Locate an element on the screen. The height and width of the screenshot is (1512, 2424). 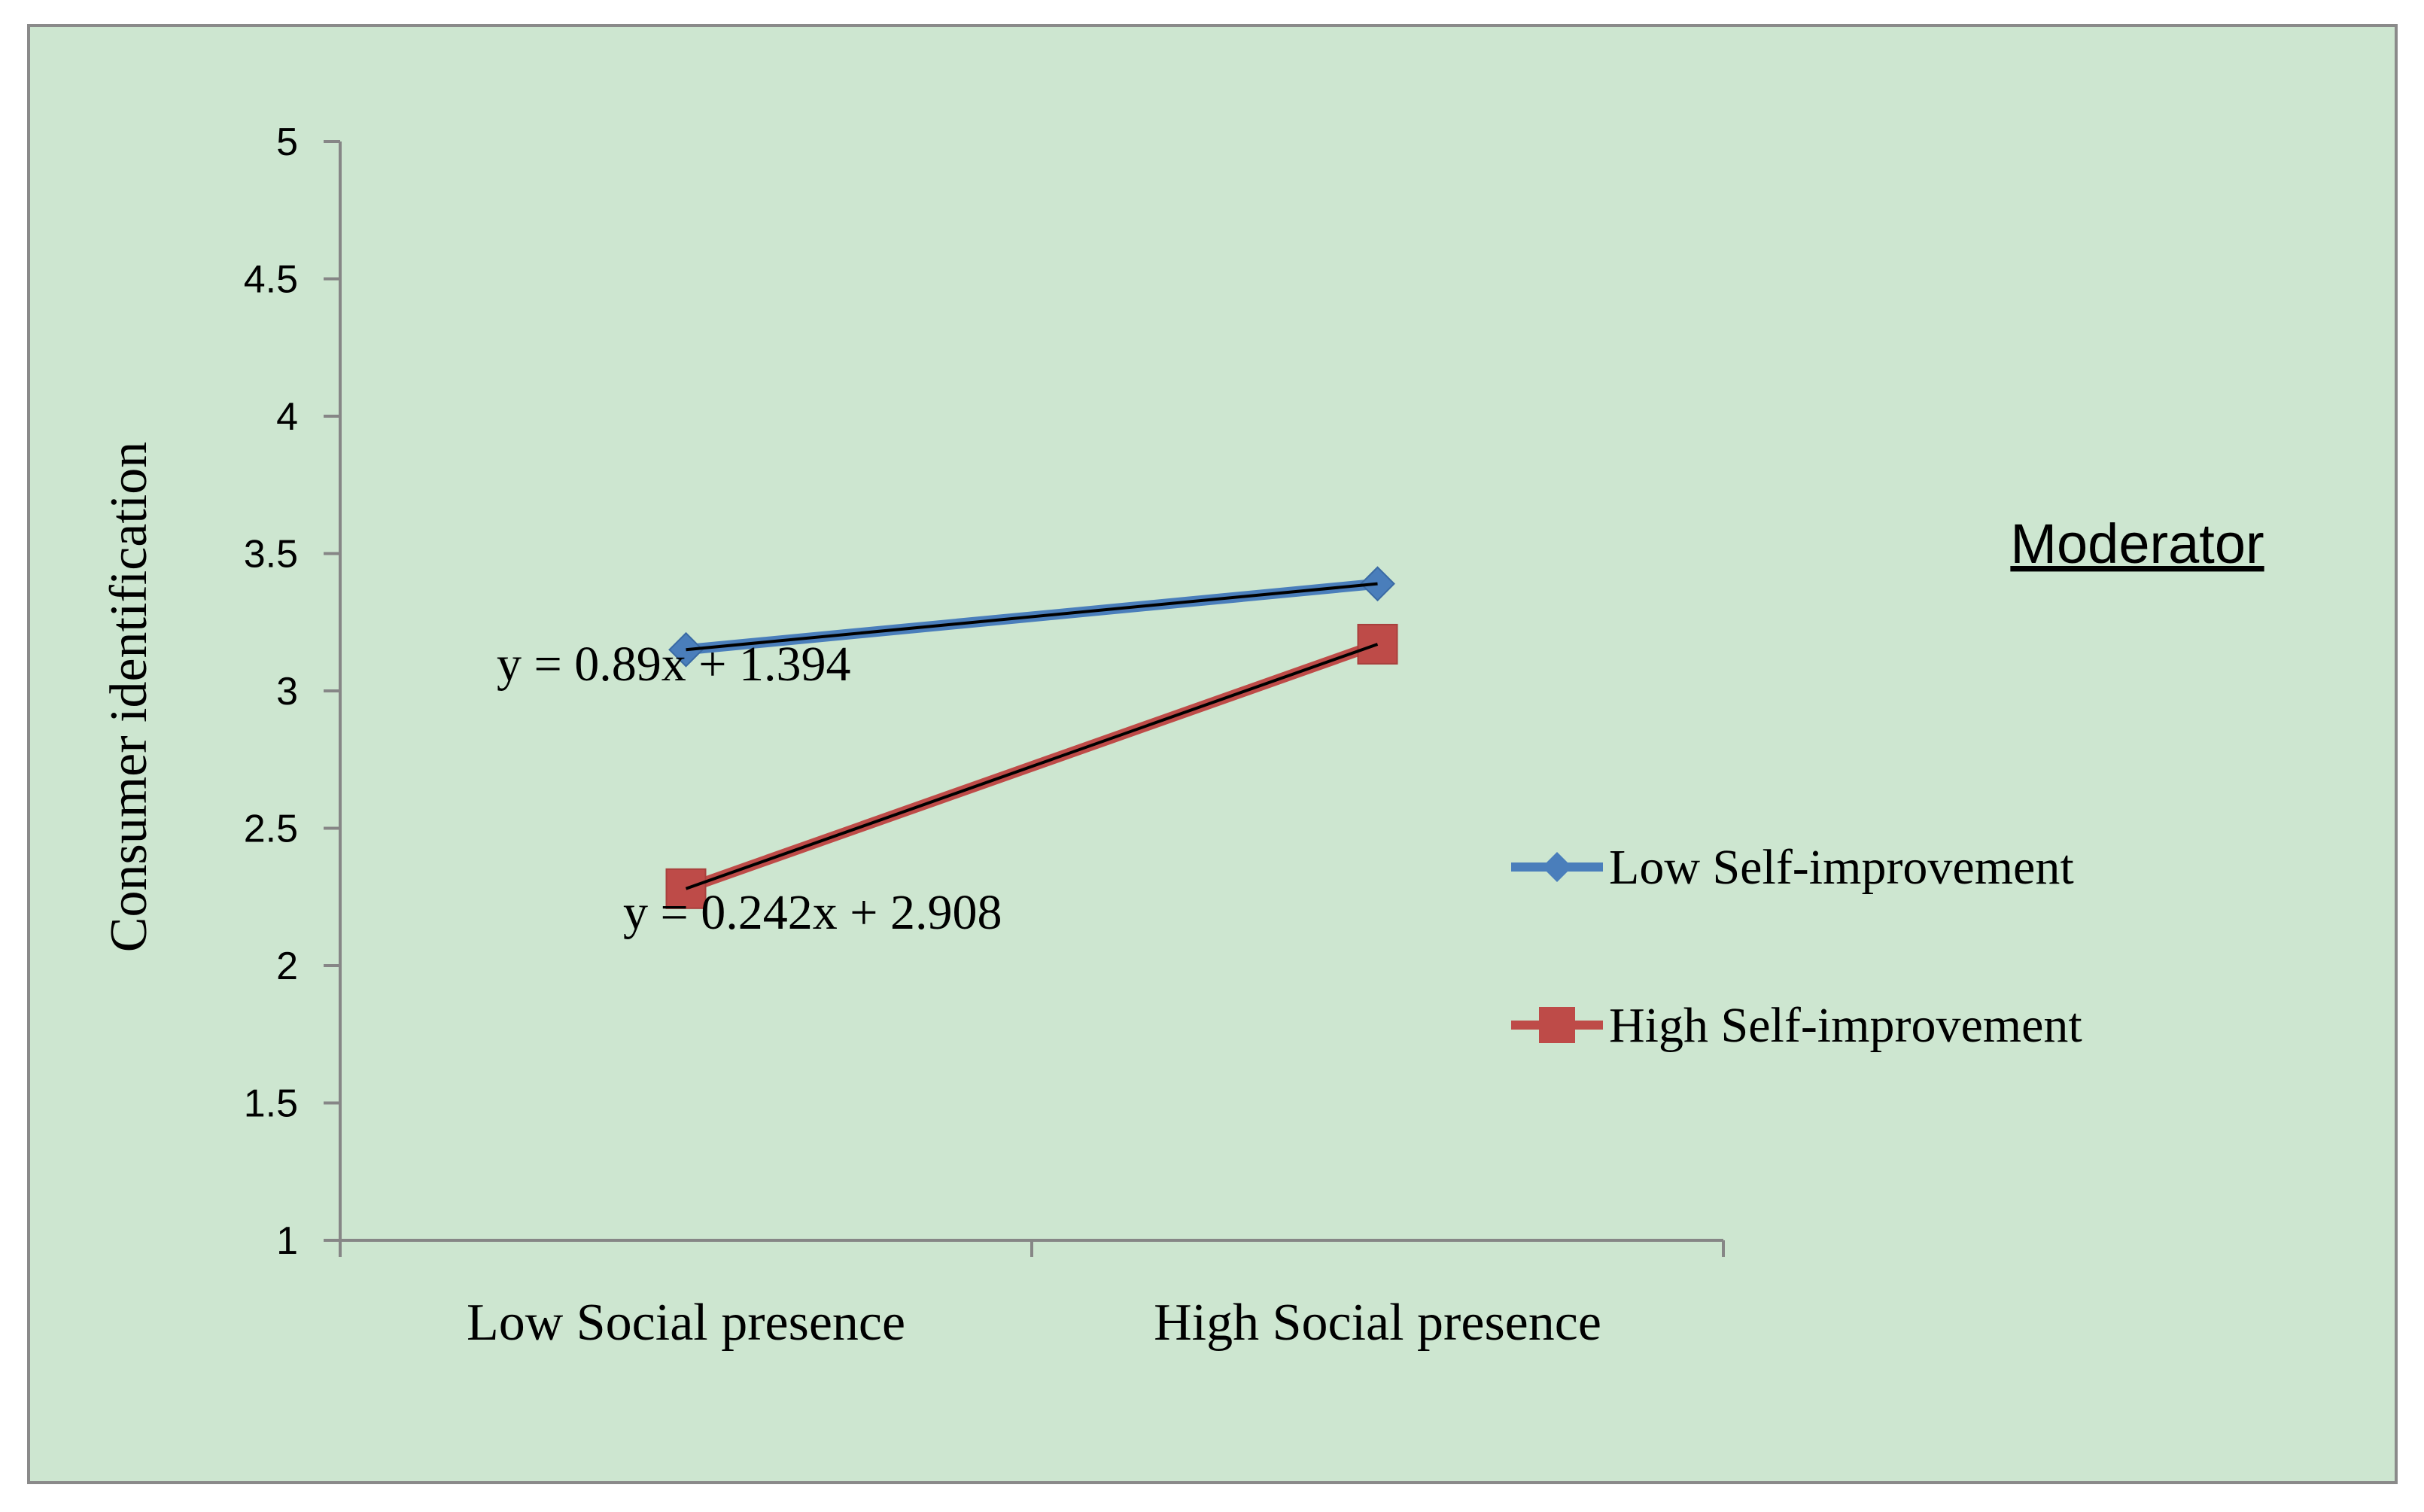
legend-marker-diamond is located at coordinates (1557, 867).